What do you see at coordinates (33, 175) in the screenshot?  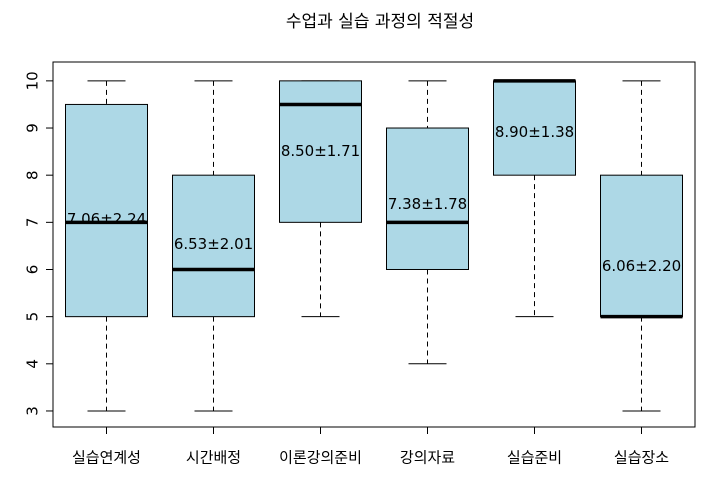 I see `y-tick-label: 8` at bounding box center [33, 175].